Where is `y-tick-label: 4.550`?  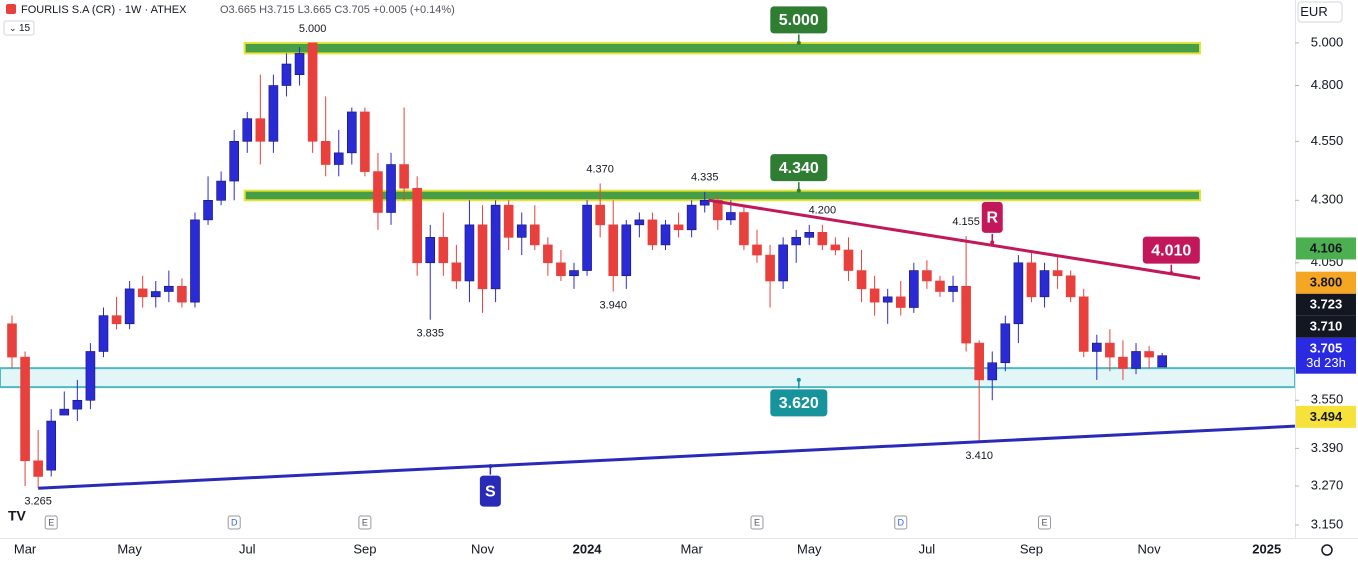
y-tick-label: 4.550 is located at coordinates (1327, 140).